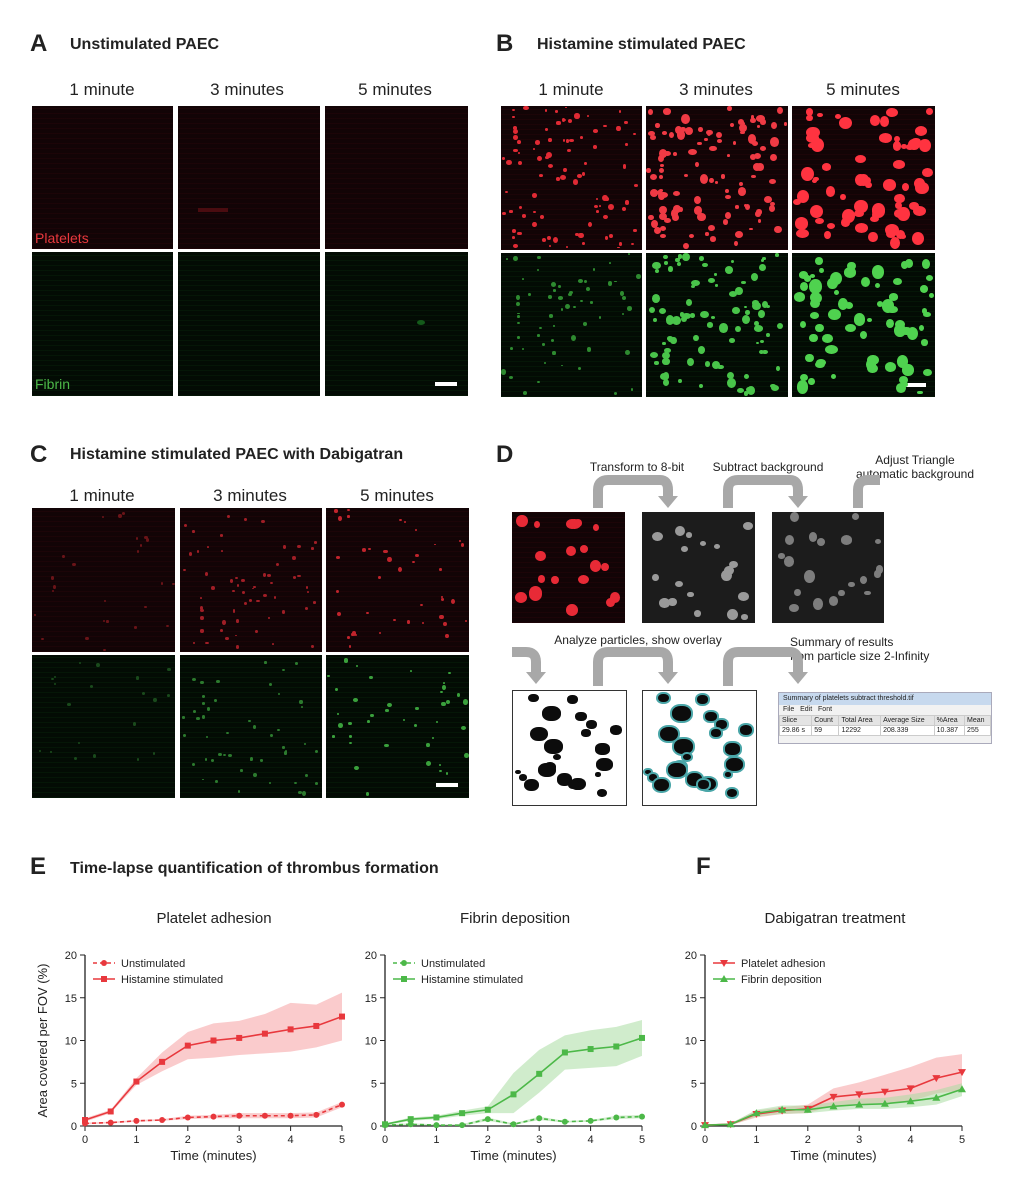  What do you see at coordinates (789, 709) in the screenshot?
I see `menu-file: File` at bounding box center [789, 709].